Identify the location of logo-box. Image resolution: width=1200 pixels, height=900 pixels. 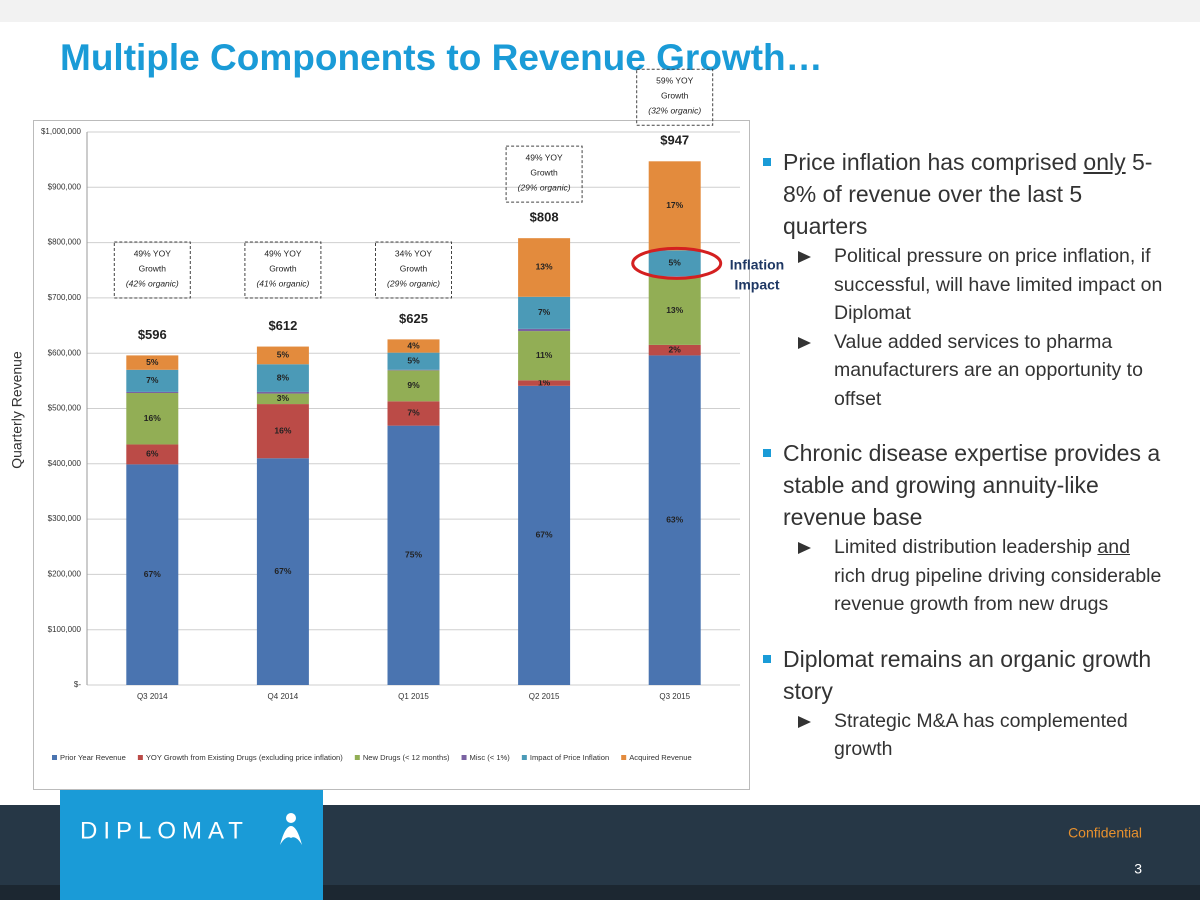
(191, 845).